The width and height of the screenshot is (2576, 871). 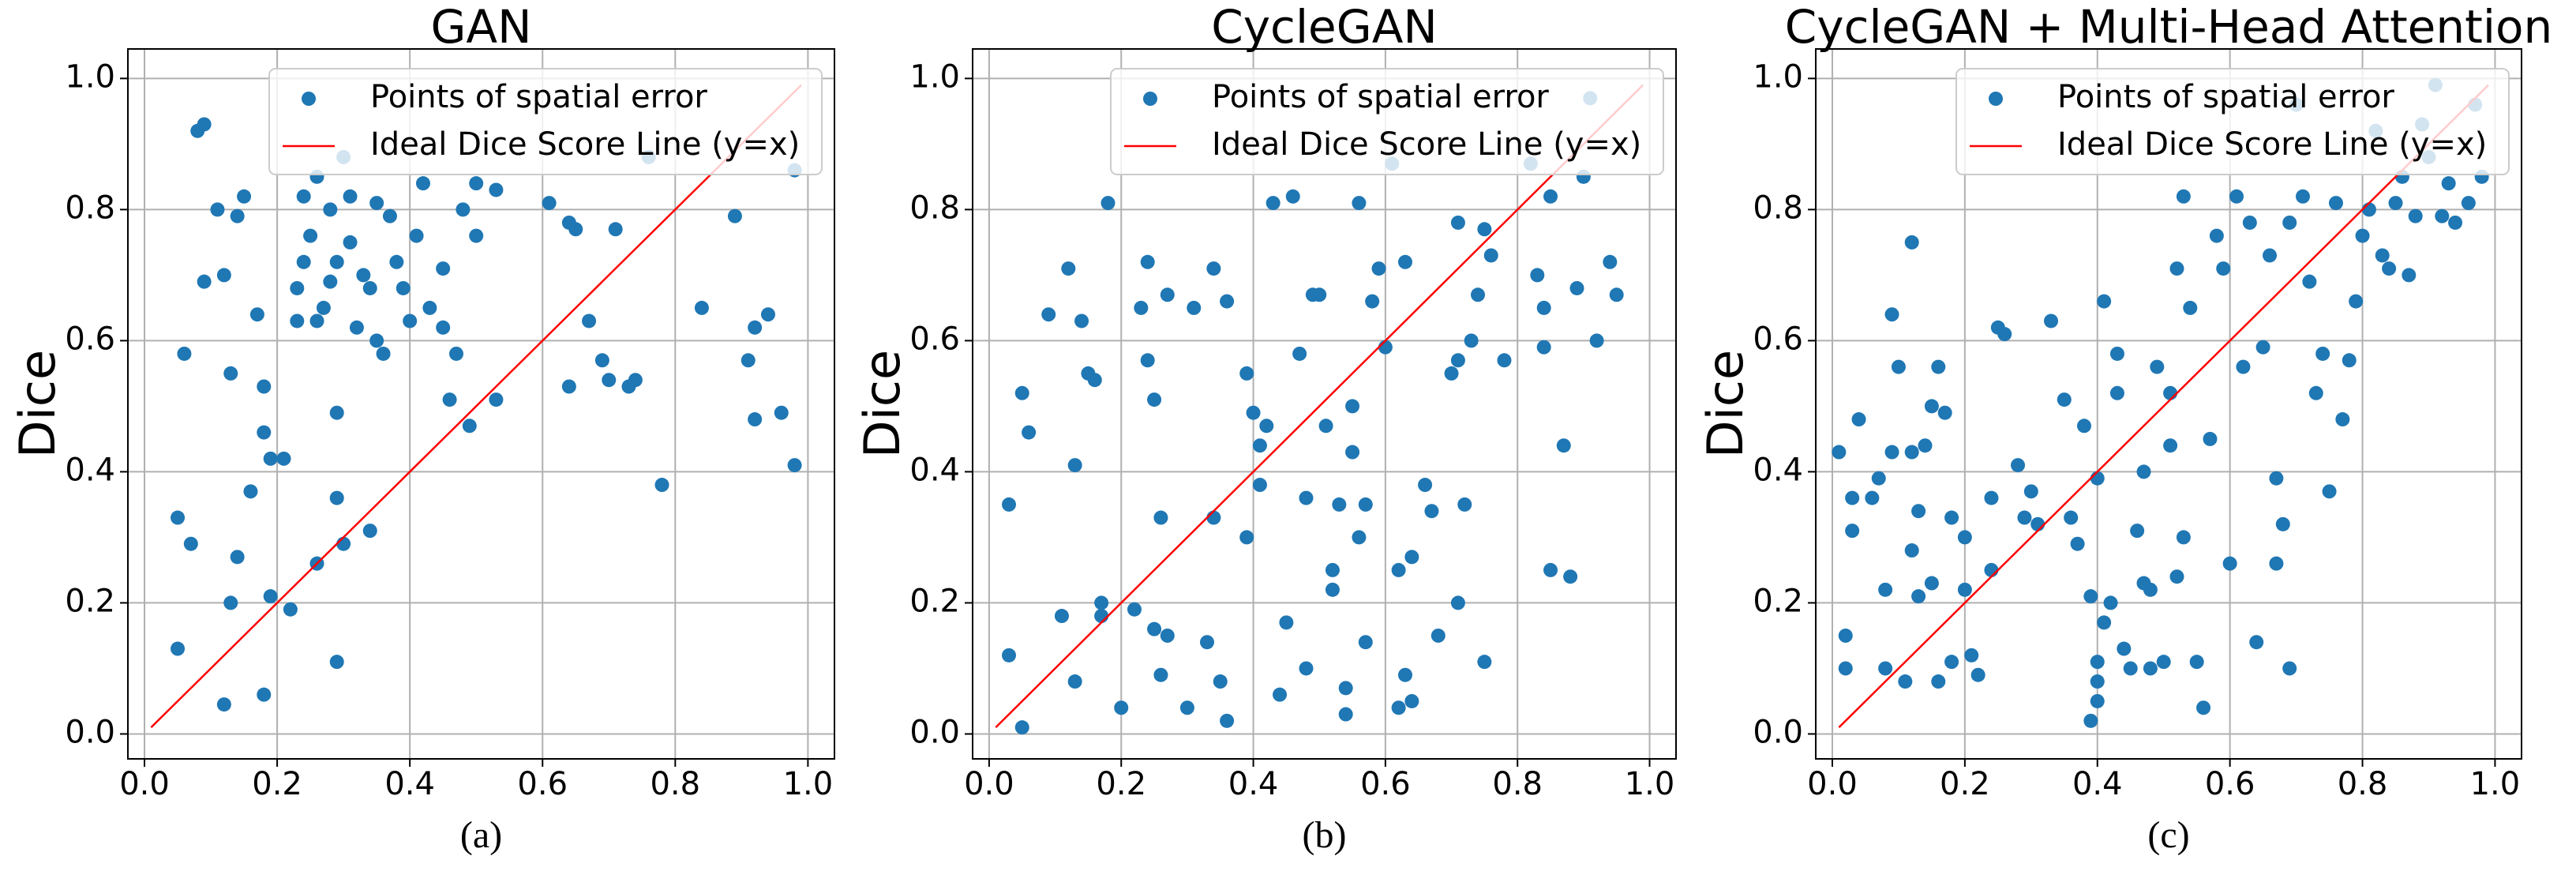 What do you see at coordinates (1725, 404) in the screenshot?
I see `y-axis-label: Dice` at bounding box center [1725, 404].